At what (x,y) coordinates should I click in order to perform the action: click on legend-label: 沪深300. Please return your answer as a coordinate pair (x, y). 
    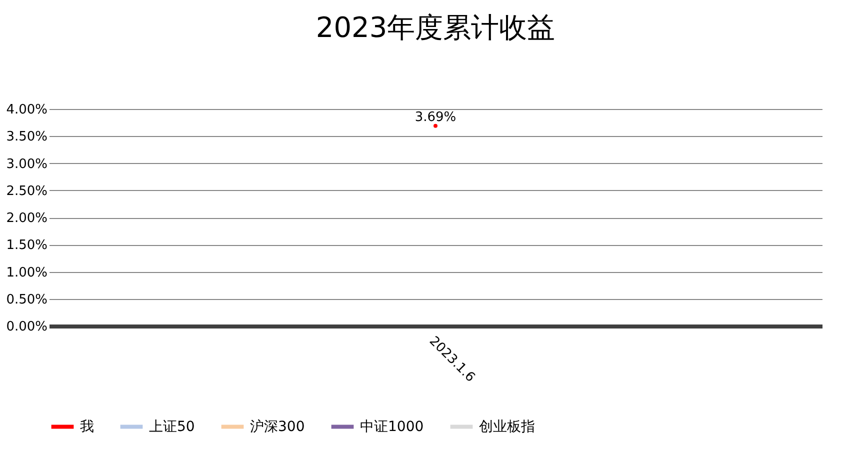
    Looking at the image, I should click on (277, 426).